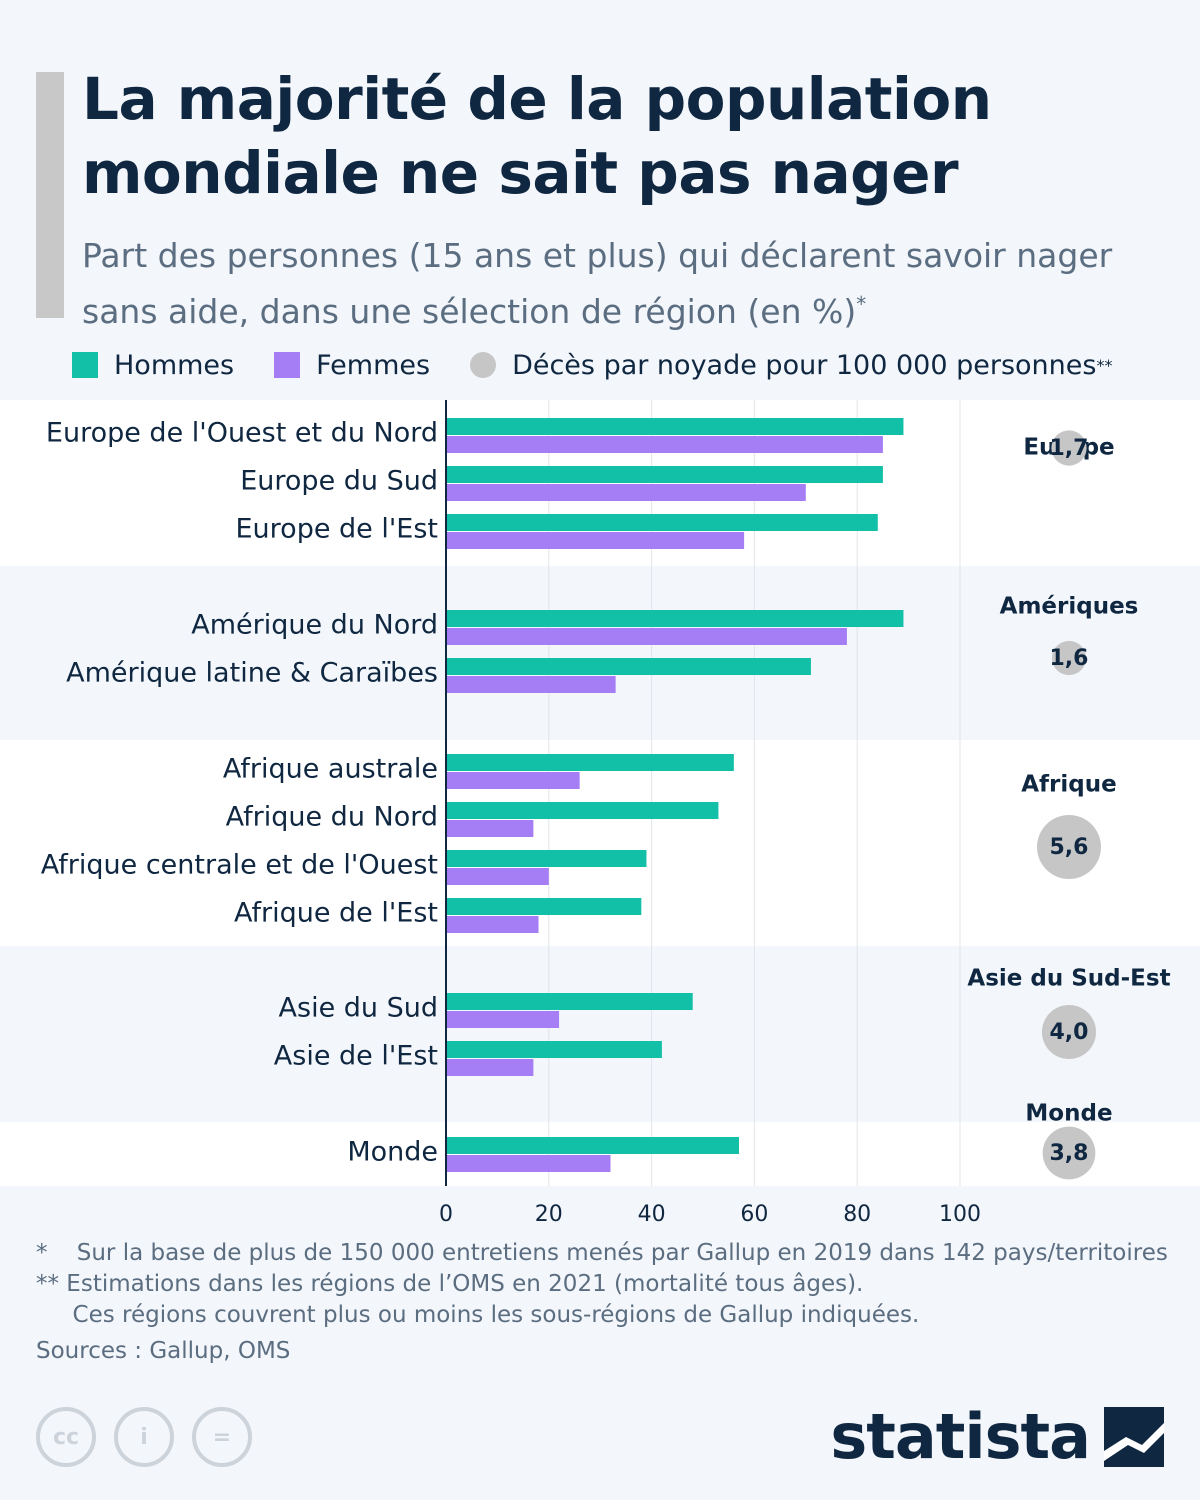 The image size is (1200, 1500). I want to click on category-label: Asie de l'Est, so click(356, 1056).